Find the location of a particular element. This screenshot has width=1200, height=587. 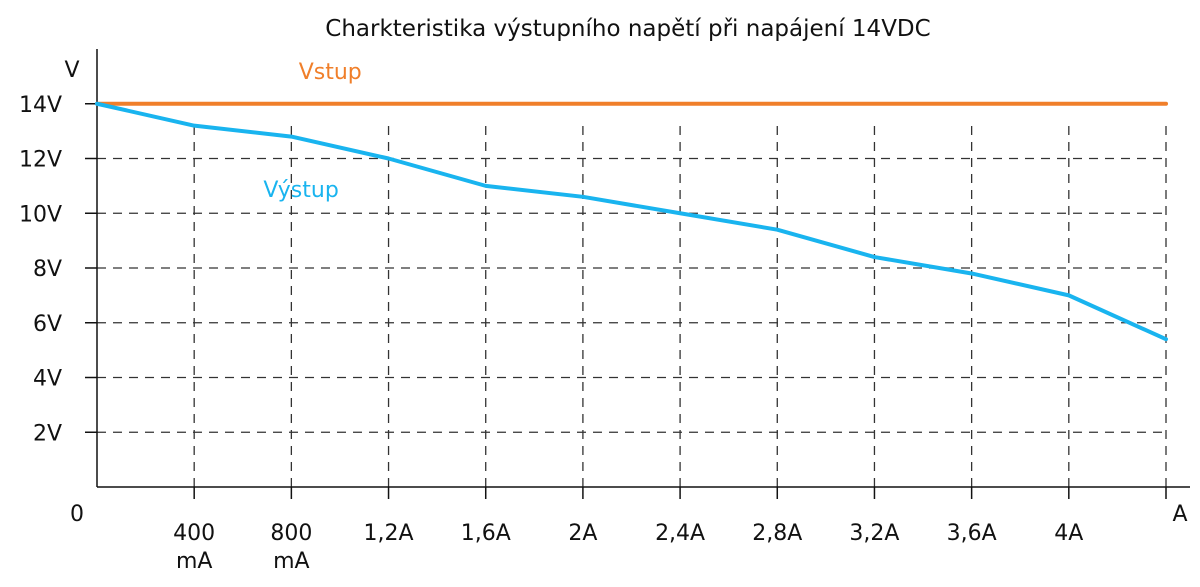

y-axis-label: V is located at coordinates (71, 70).